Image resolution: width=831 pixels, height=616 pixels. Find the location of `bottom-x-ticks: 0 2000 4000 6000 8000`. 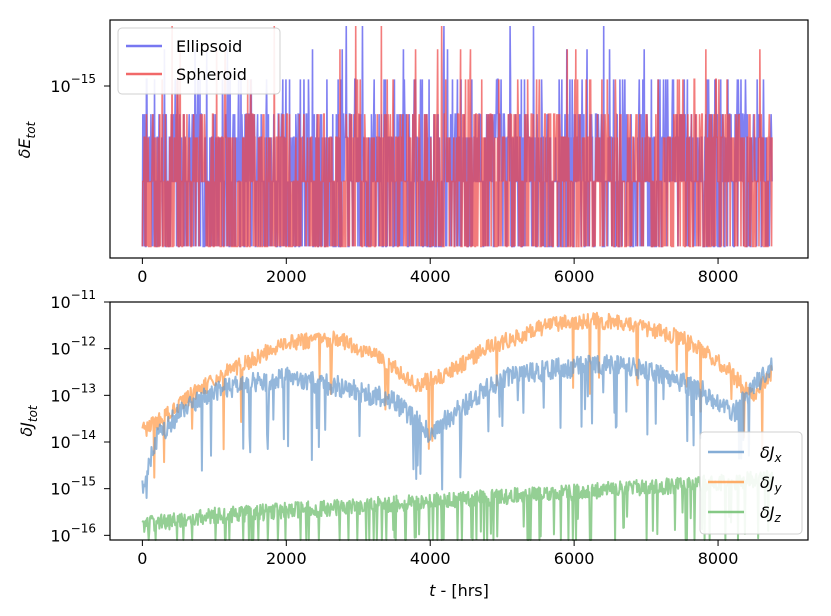

bottom-x-ticks: 0 2000 4000 6000 8000 is located at coordinates (437, 554).